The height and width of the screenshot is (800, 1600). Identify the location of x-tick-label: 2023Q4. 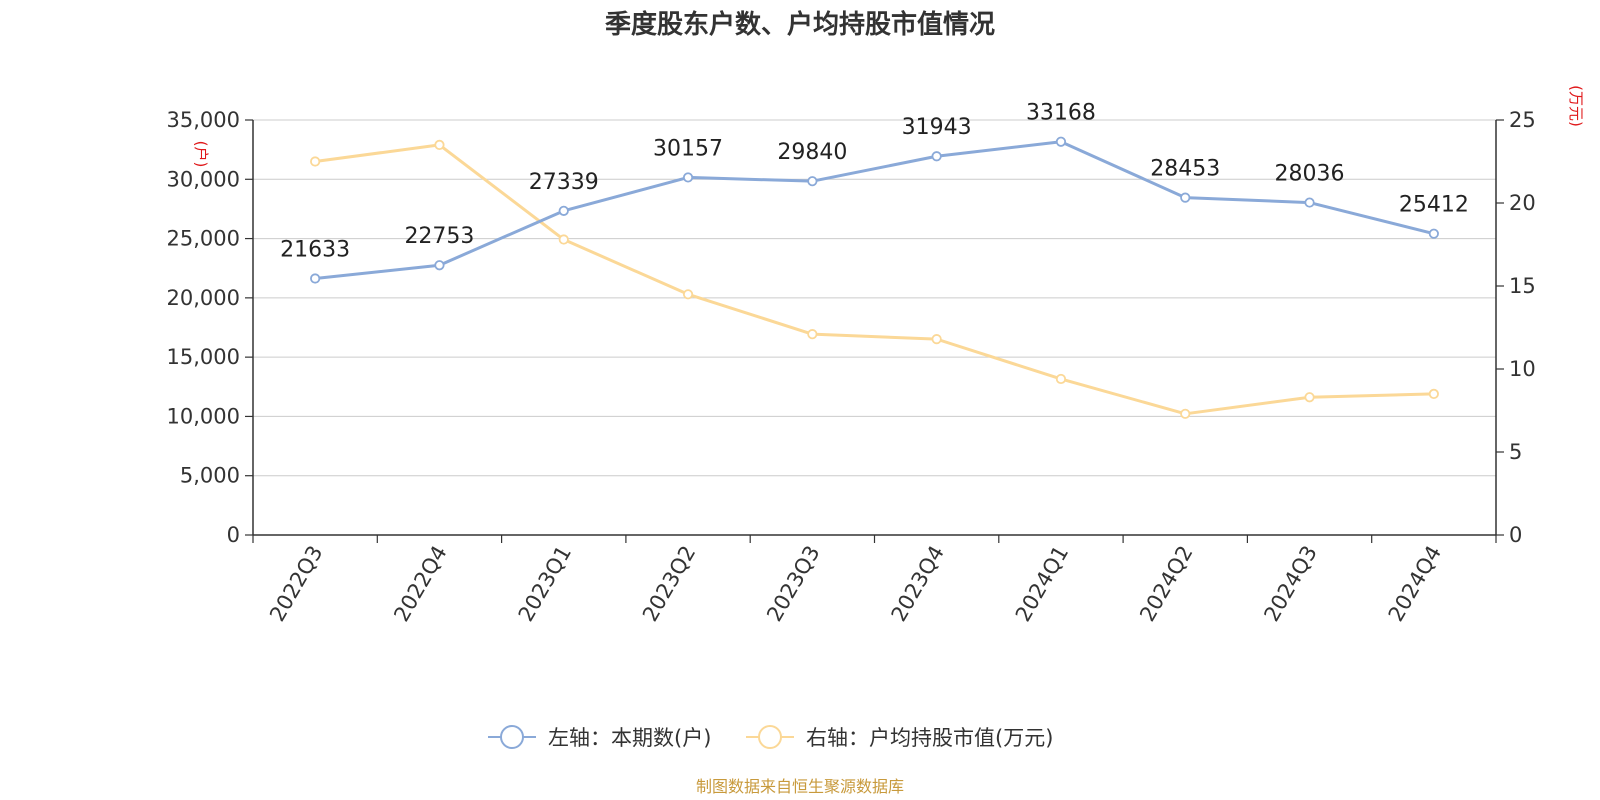
(918, 584).